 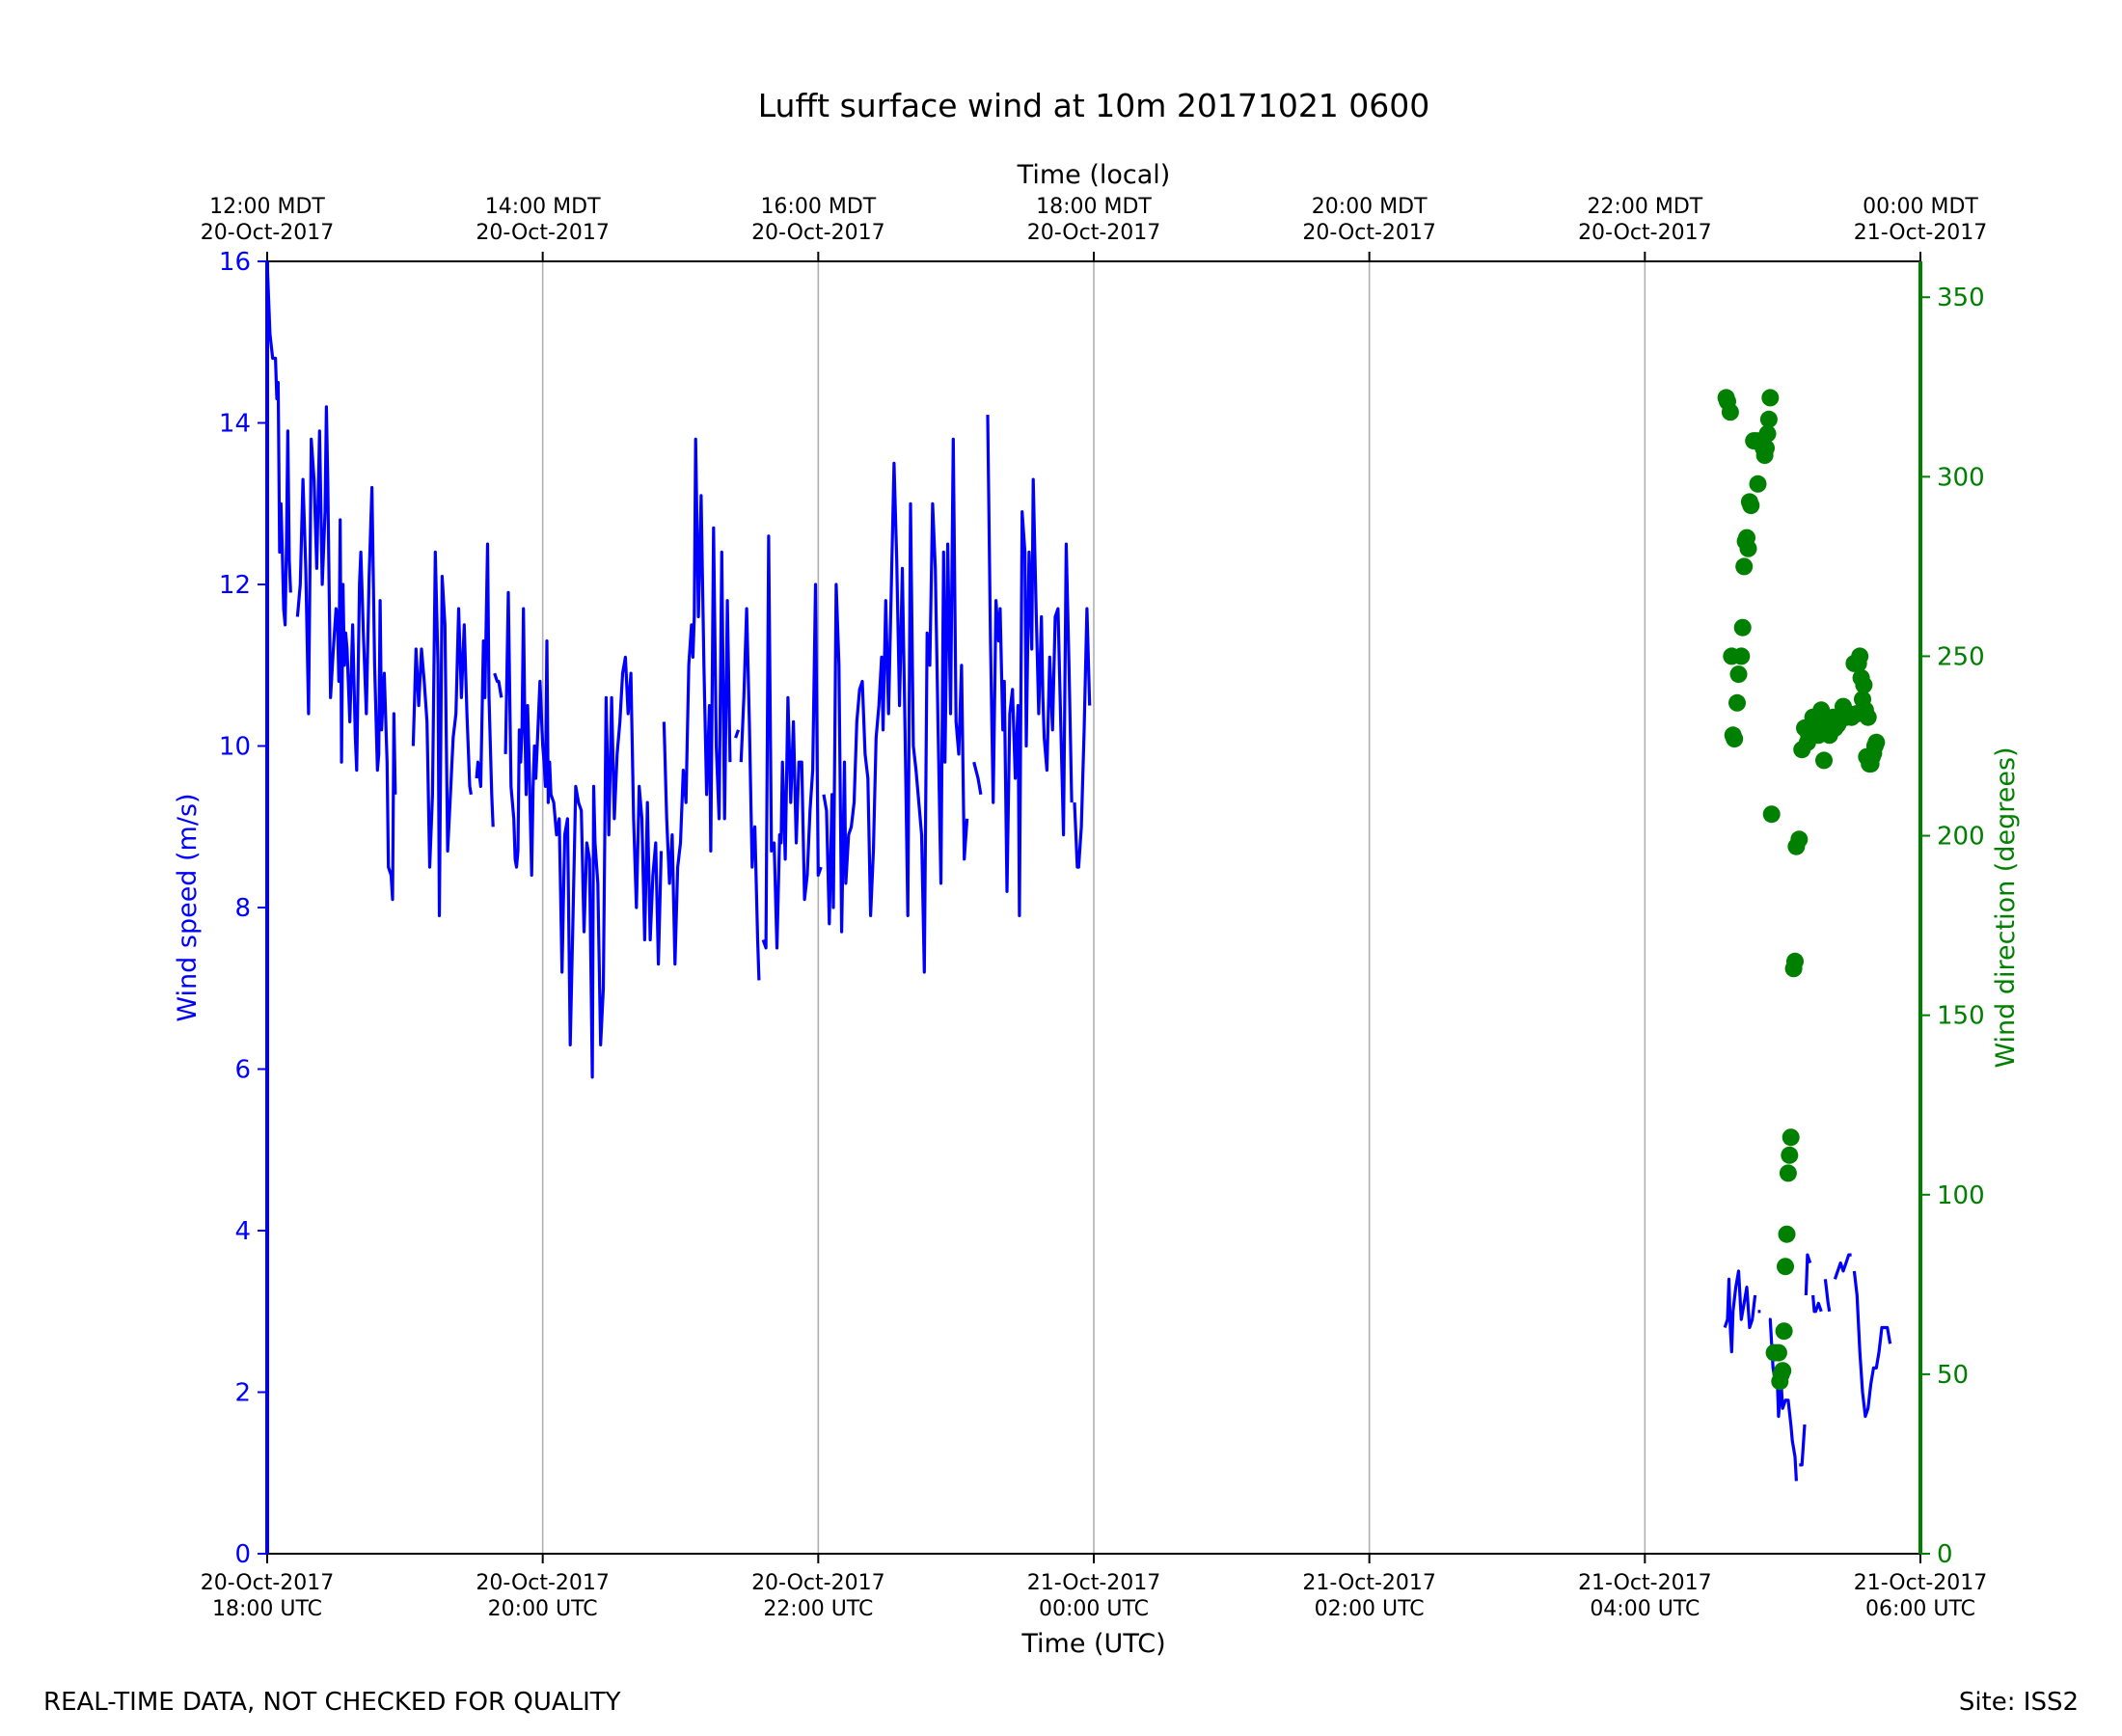 I want to click on top-tick-date-4: 20-Oct-2017, so click(x=1369, y=233).